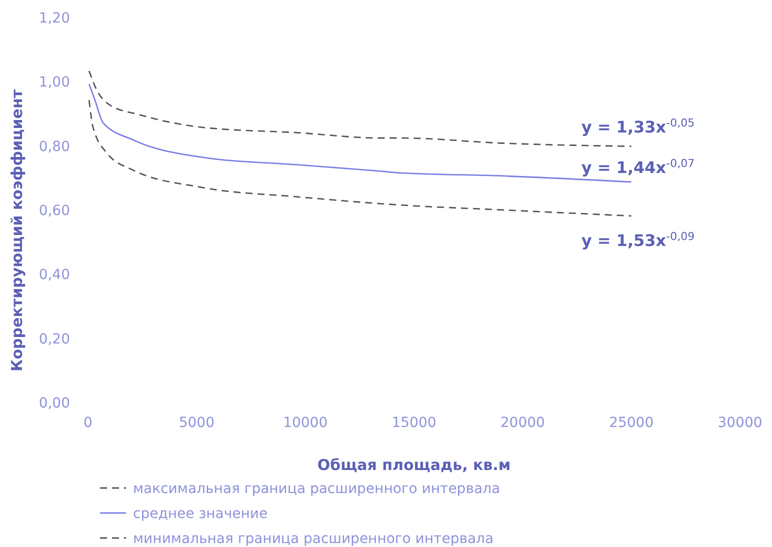  Describe the element at coordinates (17, 230) in the screenshot. I see `y-axis-title: Корректирующий коэффициент` at that location.